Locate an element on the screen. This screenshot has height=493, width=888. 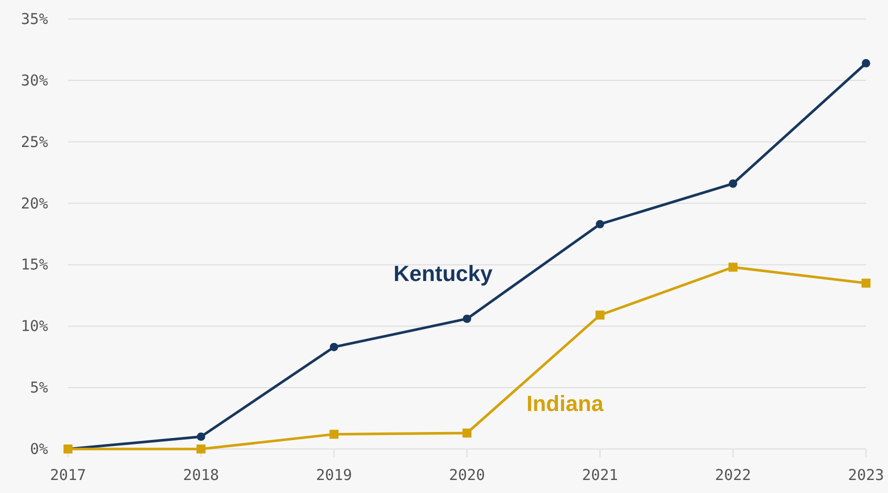
y-tick-label: 35% is located at coordinates (34, 19).